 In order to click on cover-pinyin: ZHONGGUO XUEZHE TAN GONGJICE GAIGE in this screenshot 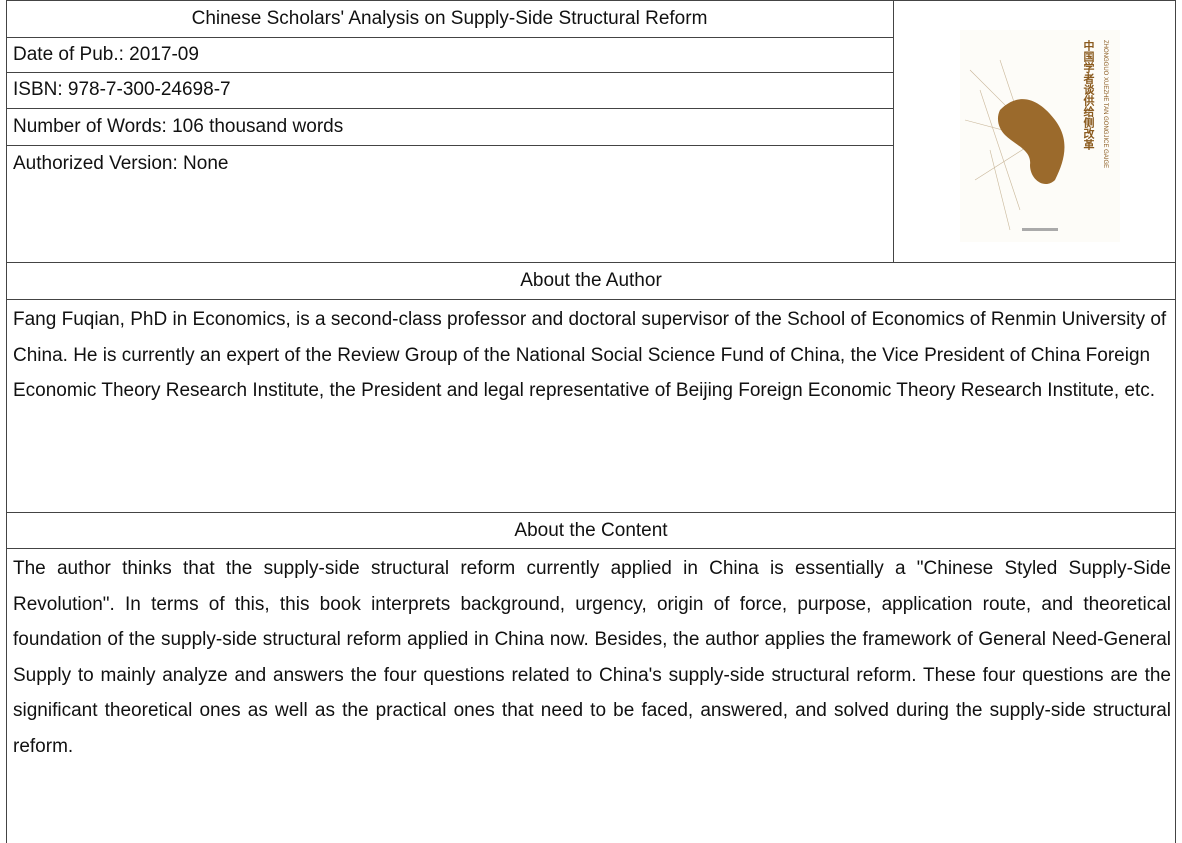, I will do `click(1105, 104)`.